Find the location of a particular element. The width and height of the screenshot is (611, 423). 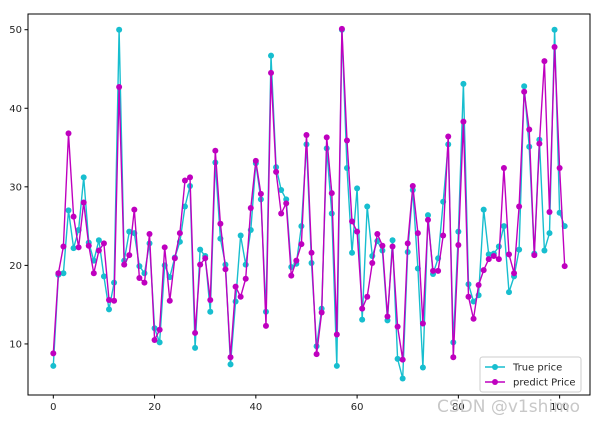

x-tick-label: 20 is located at coordinates (154, 407).